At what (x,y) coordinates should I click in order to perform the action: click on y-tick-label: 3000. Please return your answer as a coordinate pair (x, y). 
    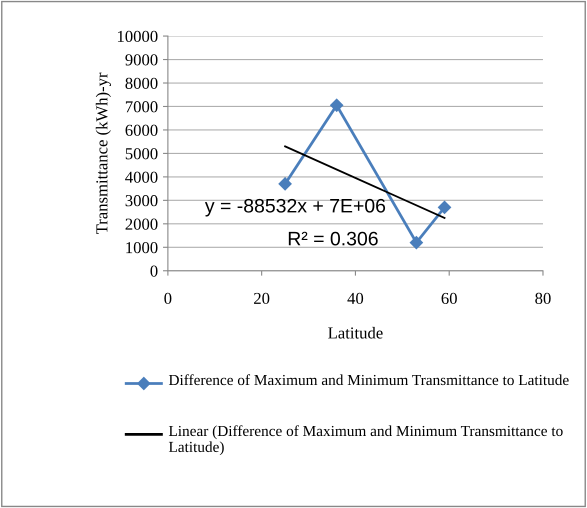
    Looking at the image, I should click on (142, 200).